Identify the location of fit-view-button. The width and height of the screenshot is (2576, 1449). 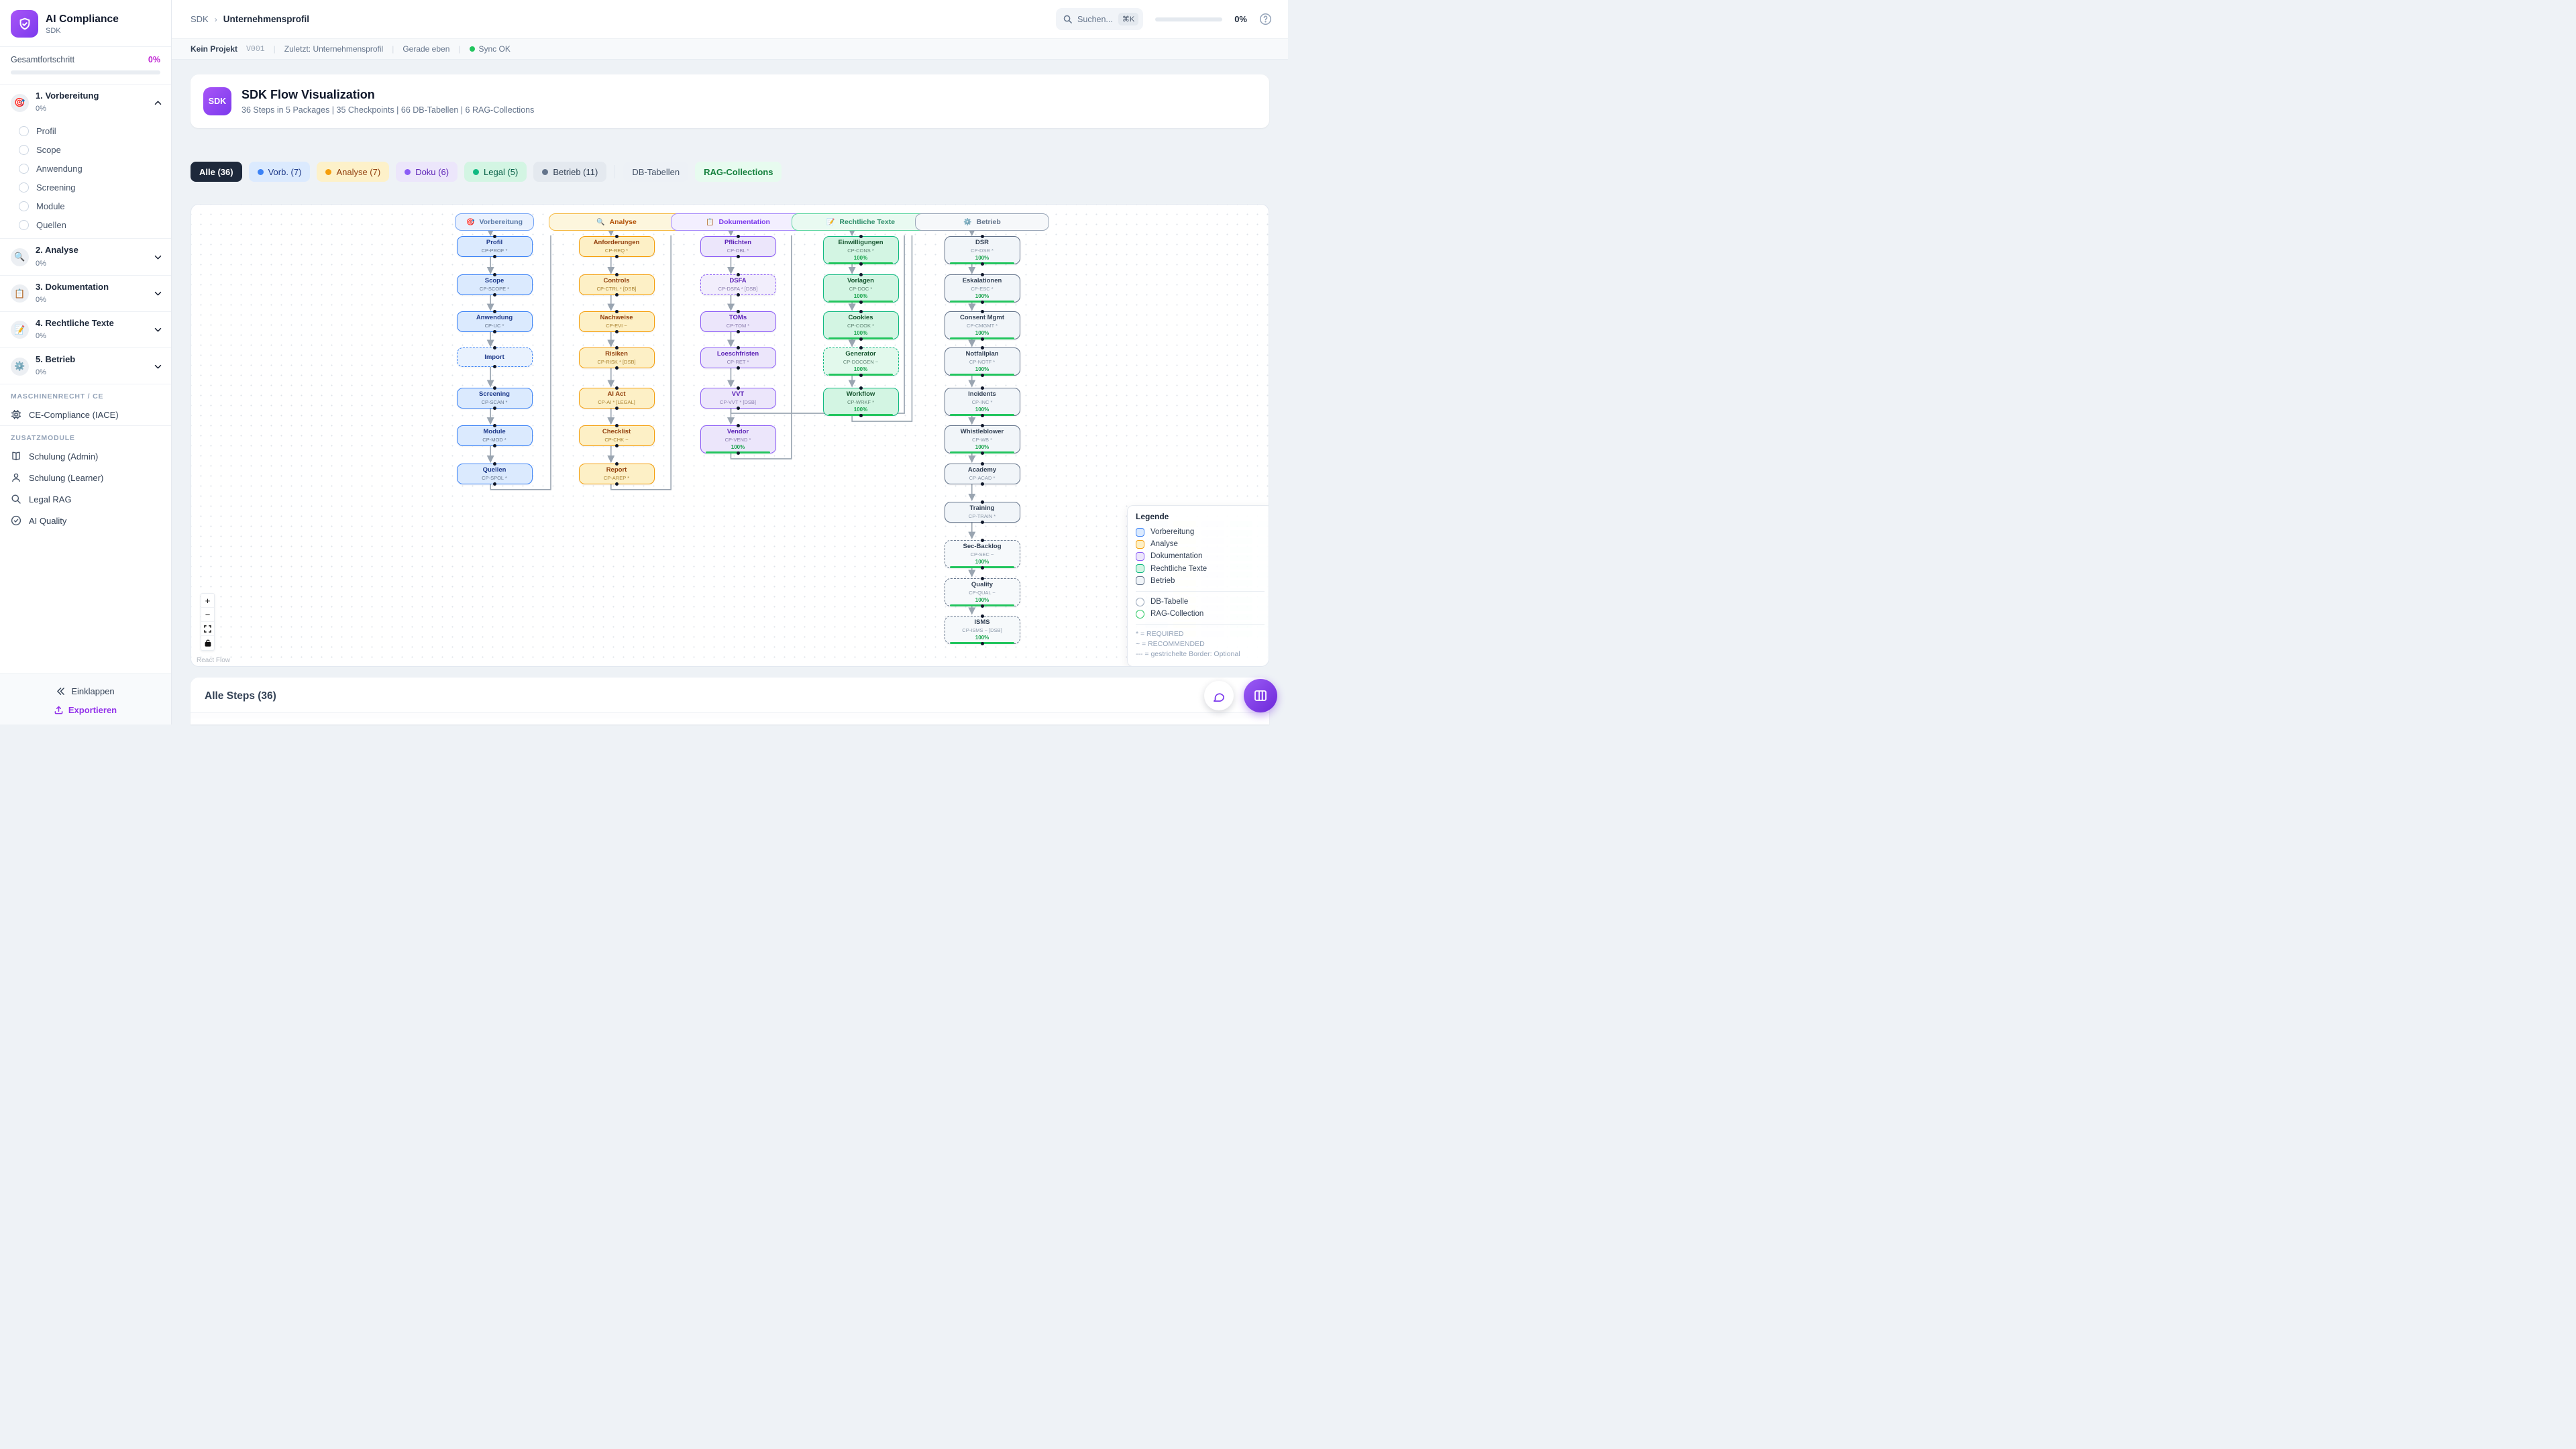
(207, 629).